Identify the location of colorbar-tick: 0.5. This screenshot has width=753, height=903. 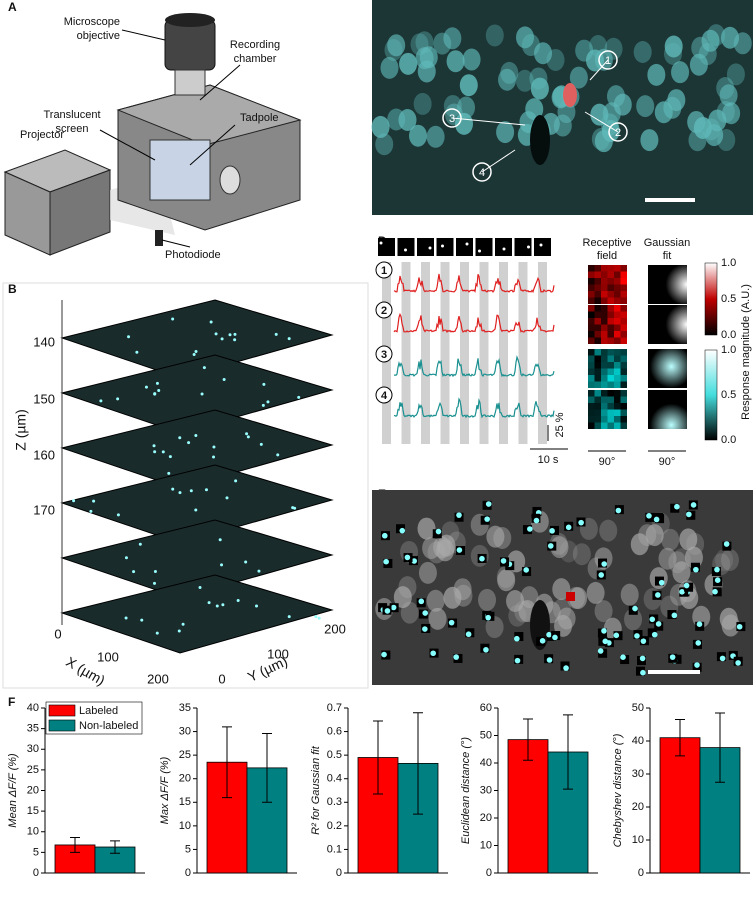
(728, 395).